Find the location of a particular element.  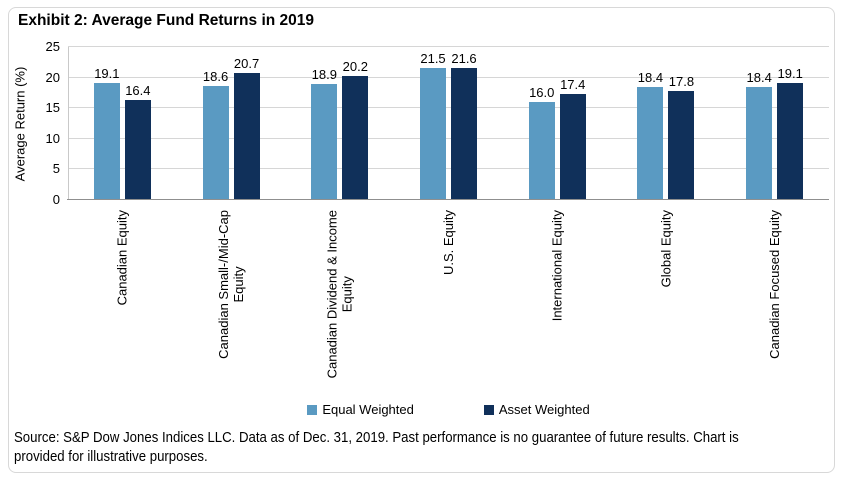

bar-asset-weighted: 20.2 is located at coordinates (355, 130).